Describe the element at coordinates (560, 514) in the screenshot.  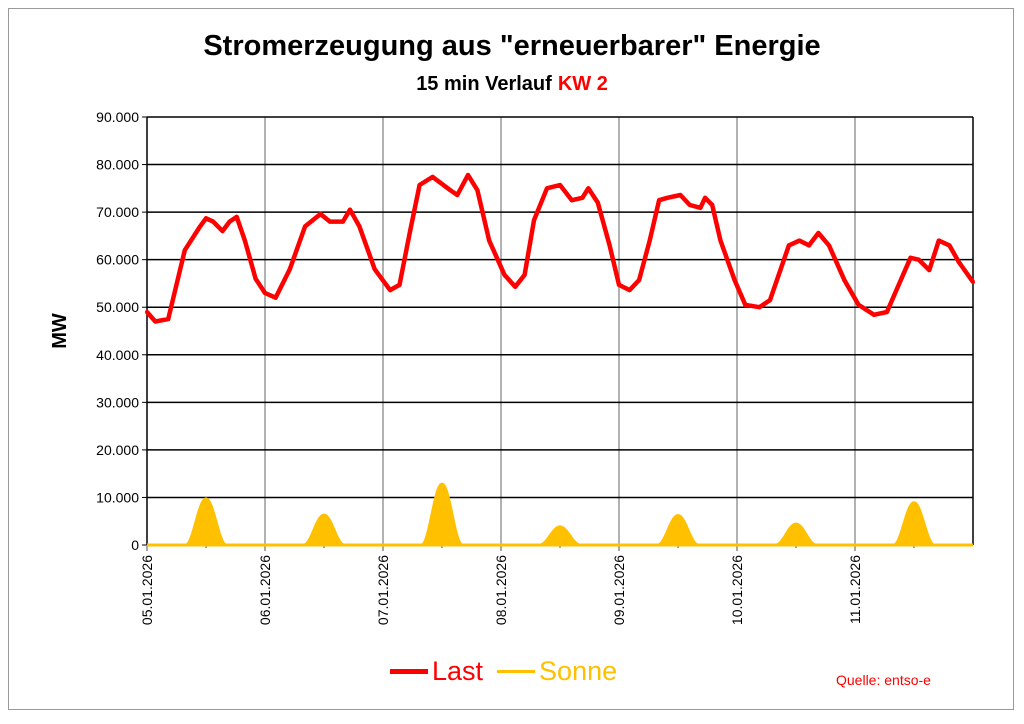
I see `series-sonne` at that location.